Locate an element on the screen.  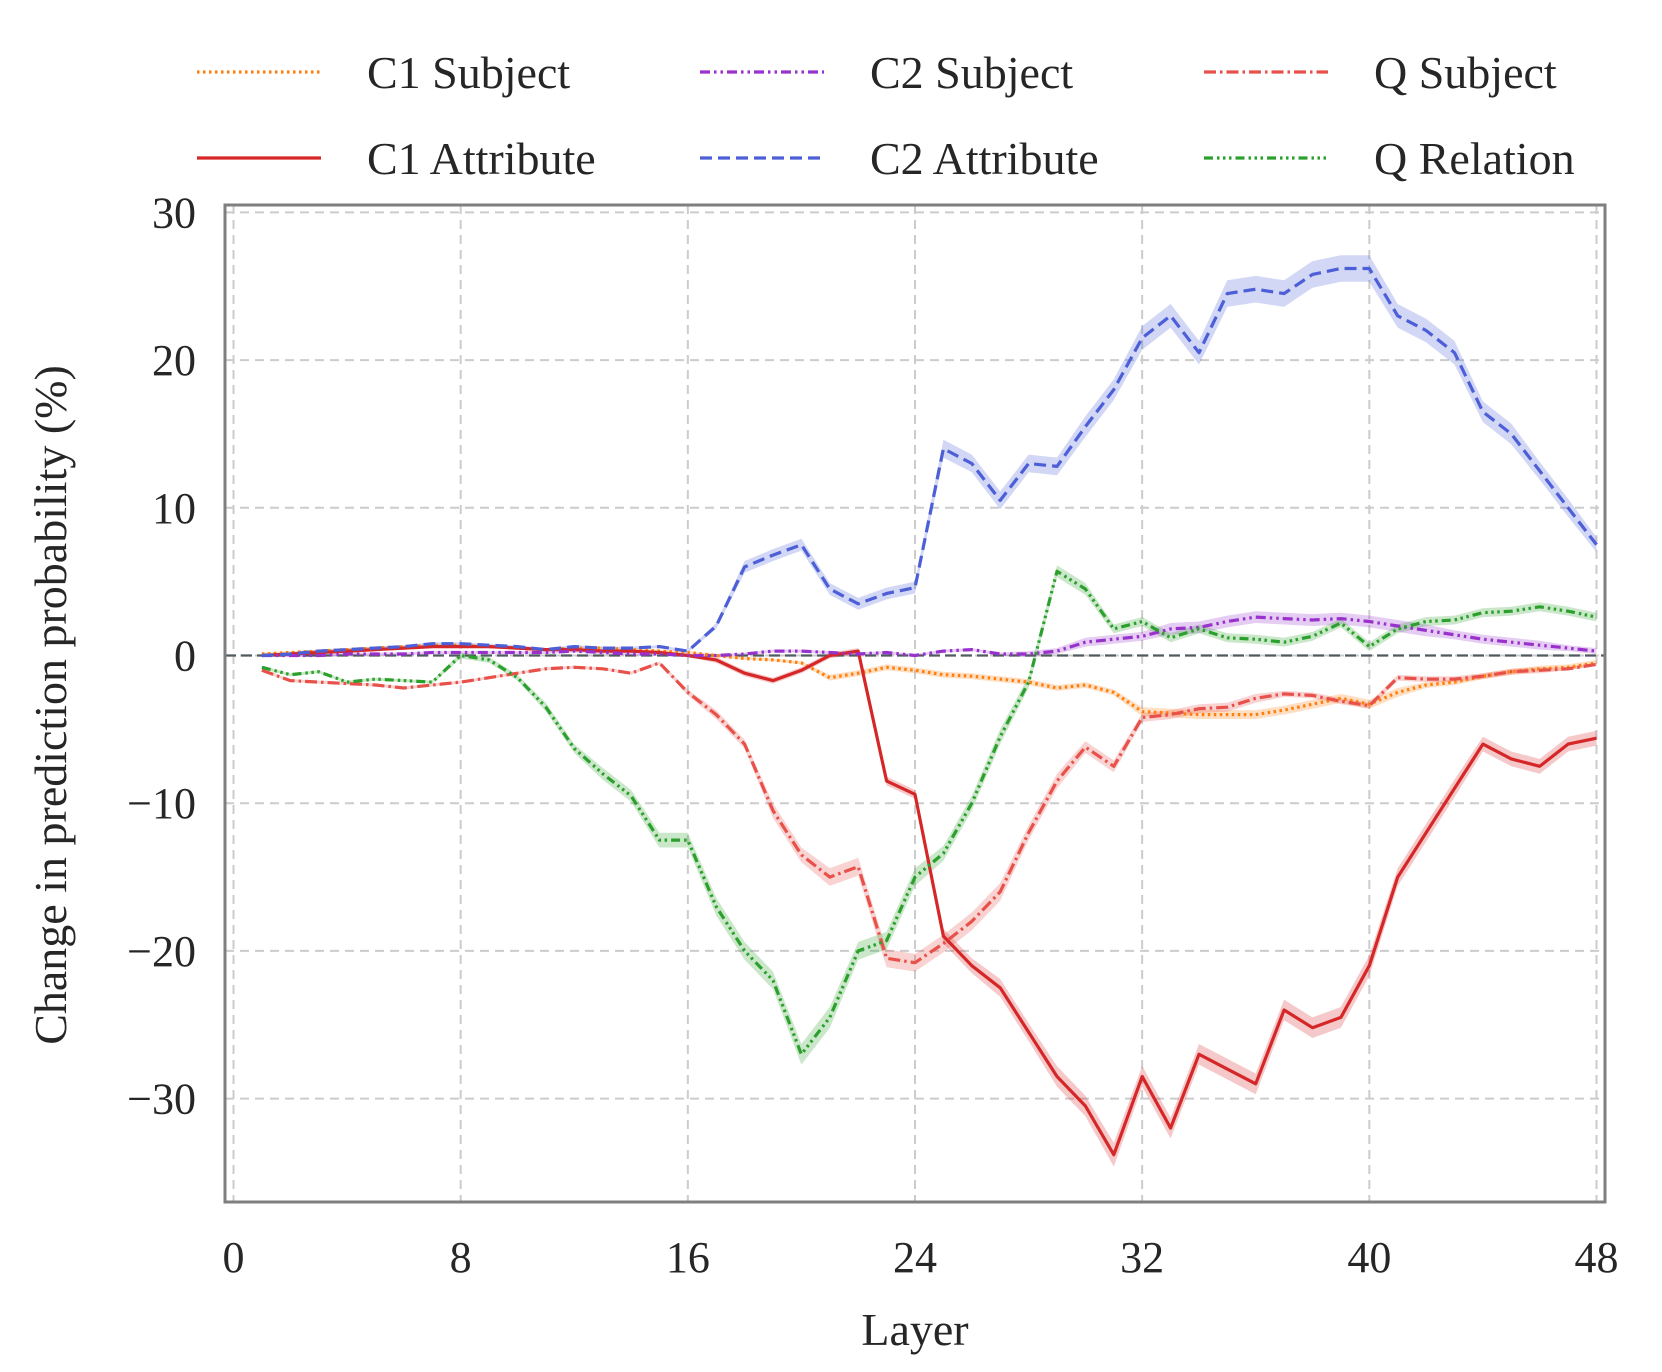
x-tick-label: 40 is located at coordinates (1369, 1257).